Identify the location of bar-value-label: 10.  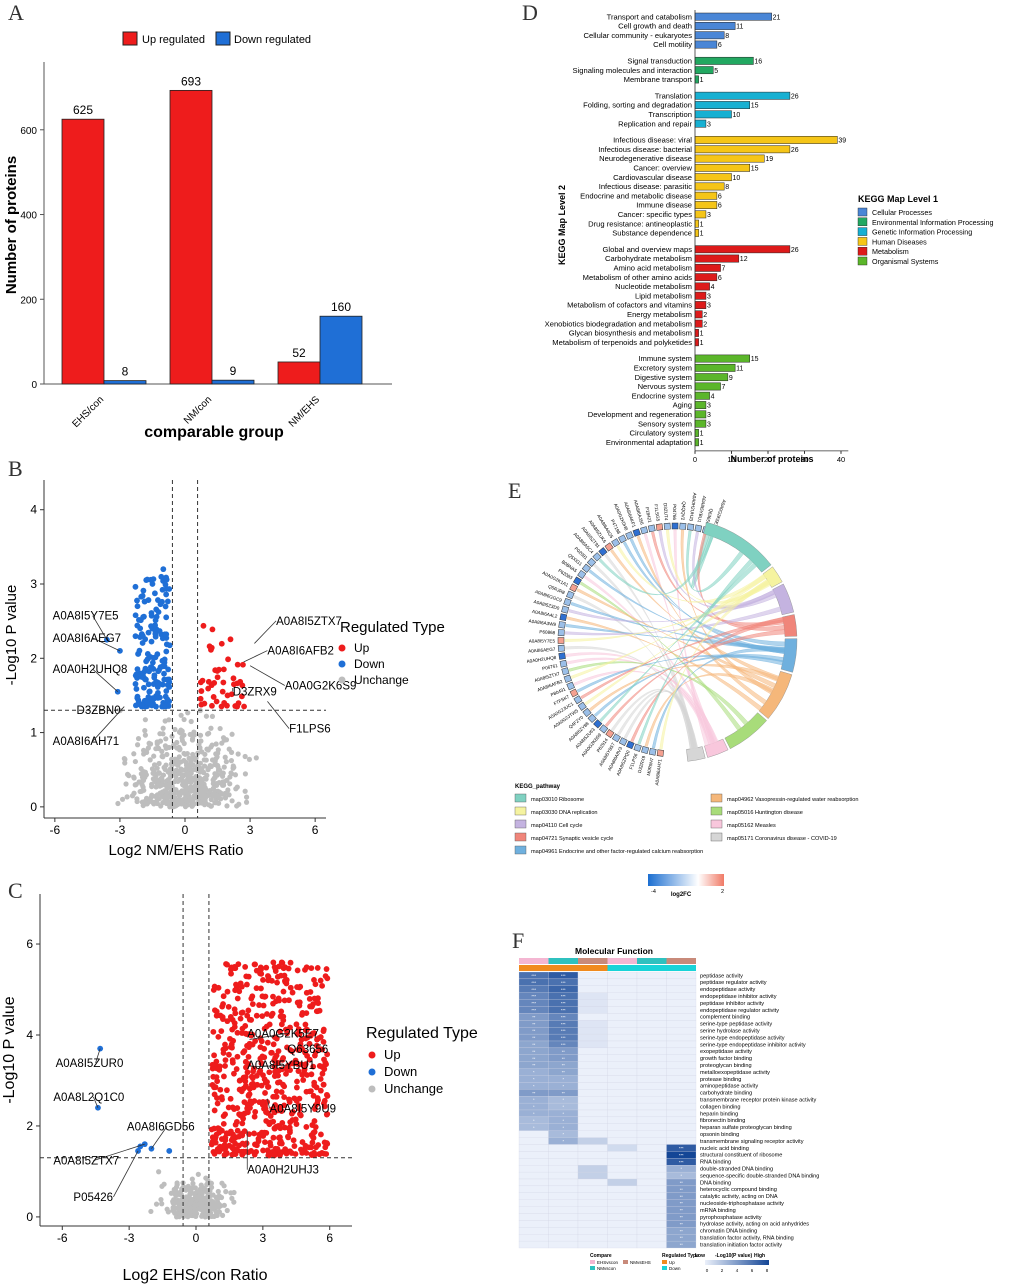
(737, 178).